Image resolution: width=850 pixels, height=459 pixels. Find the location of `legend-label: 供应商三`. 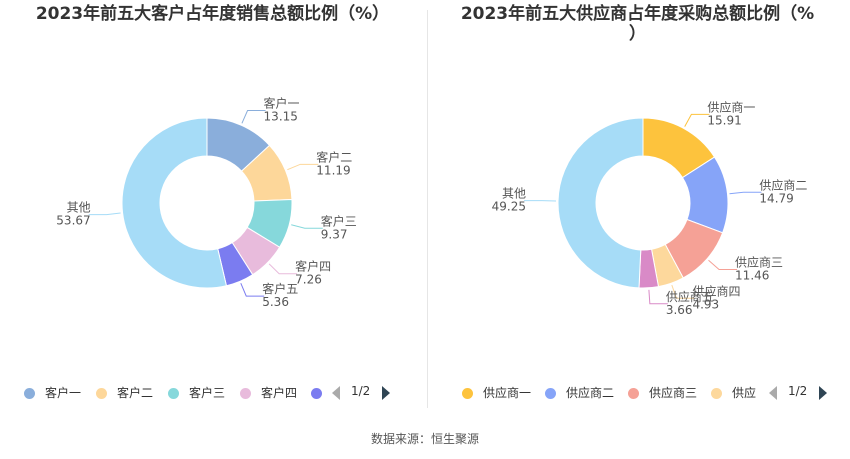

legend-label: 供应商三 is located at coordinates (673, 393).